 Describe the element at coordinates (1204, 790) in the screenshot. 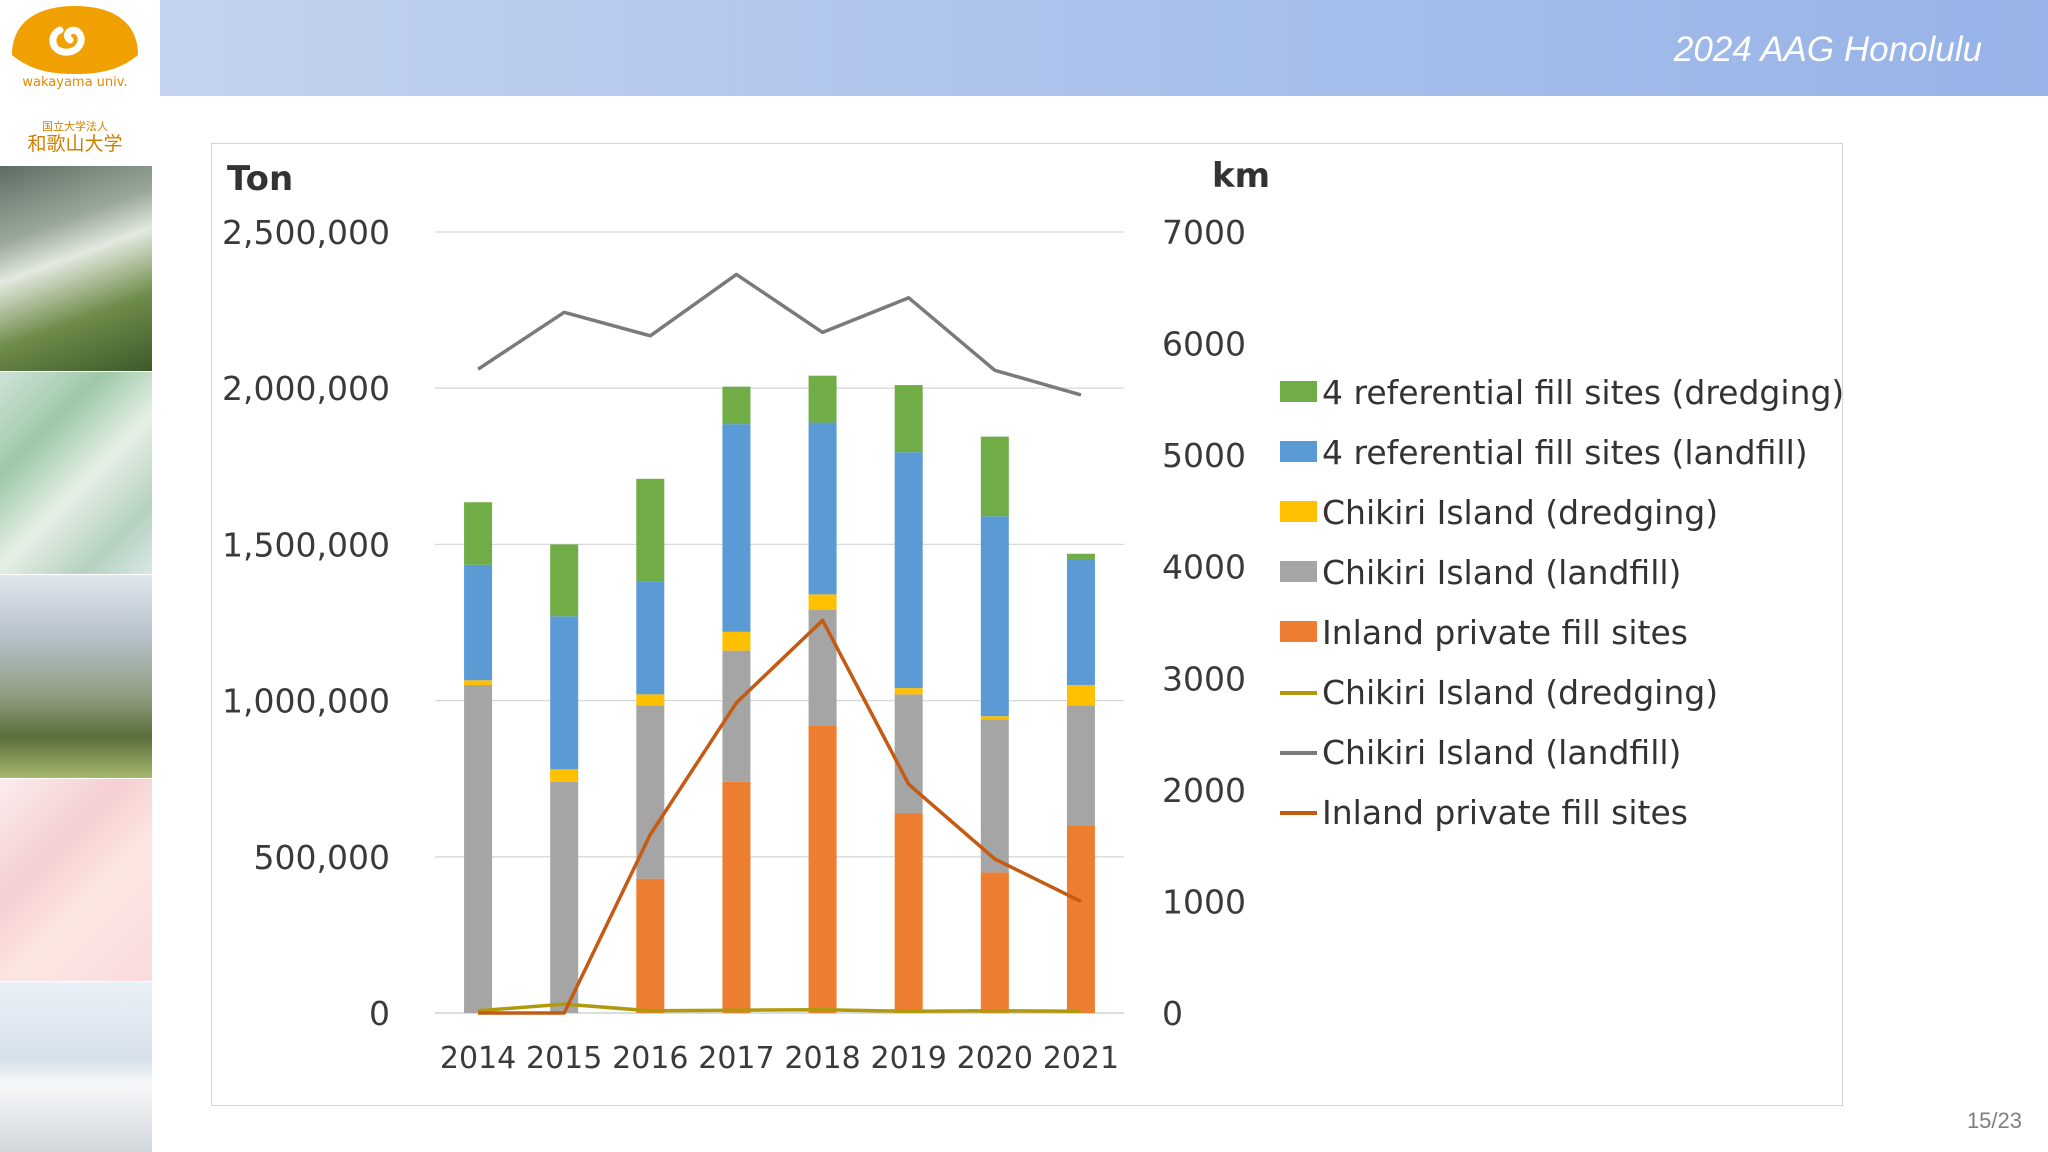

I see `y-right-tick-label: 2000` at that location.